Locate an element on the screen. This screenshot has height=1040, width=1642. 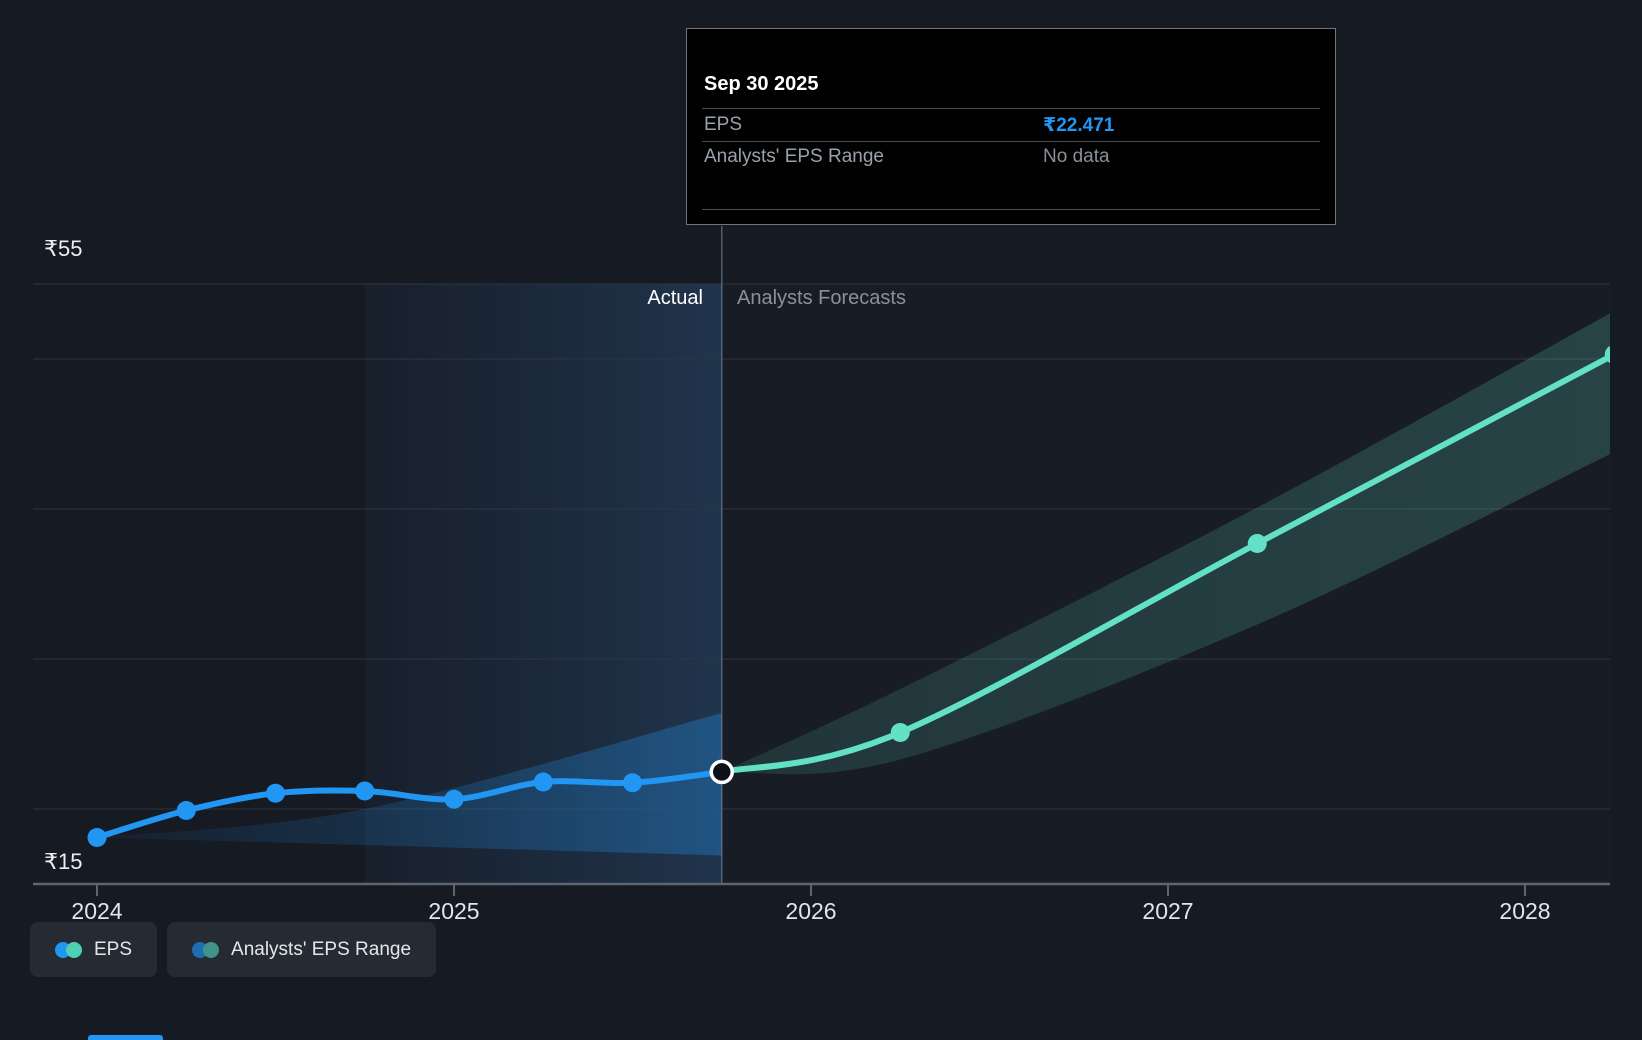
y-axis-label-bottom: ₹15 is located at coordinates (63, 861).